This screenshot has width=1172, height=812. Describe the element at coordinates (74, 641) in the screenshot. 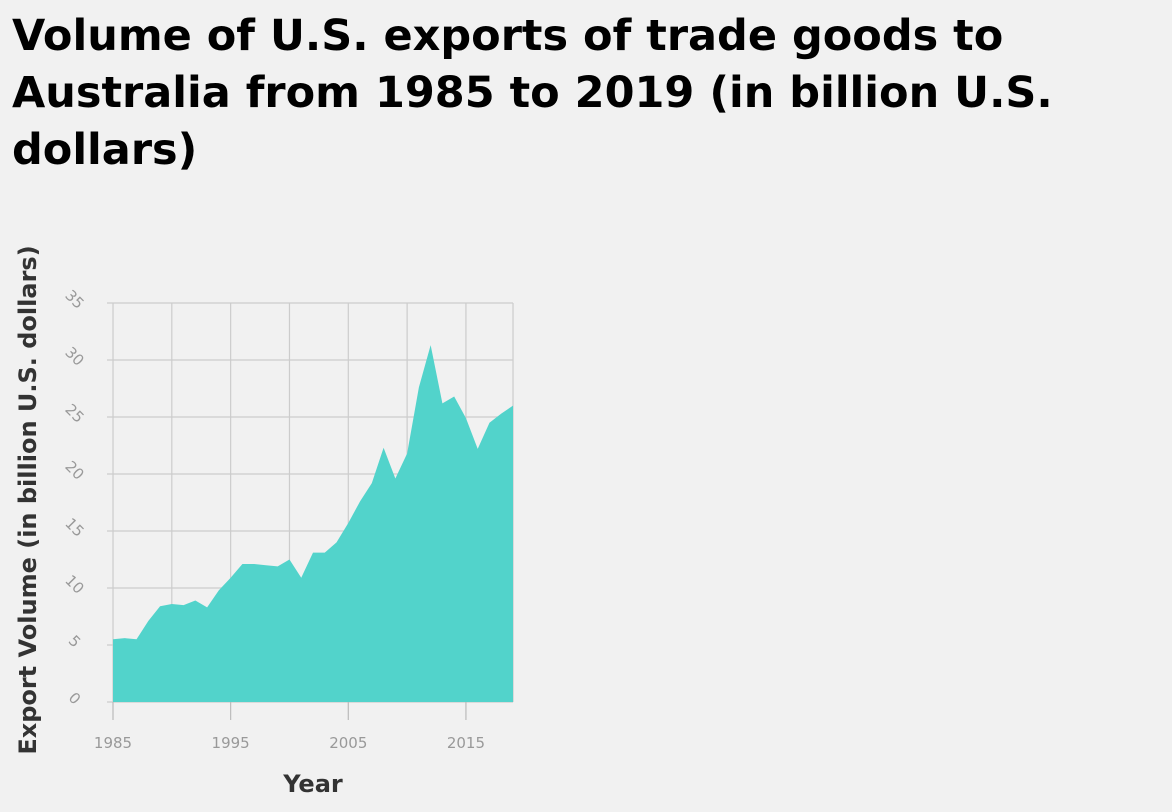

I see `y-tick-label: 5` at that location.